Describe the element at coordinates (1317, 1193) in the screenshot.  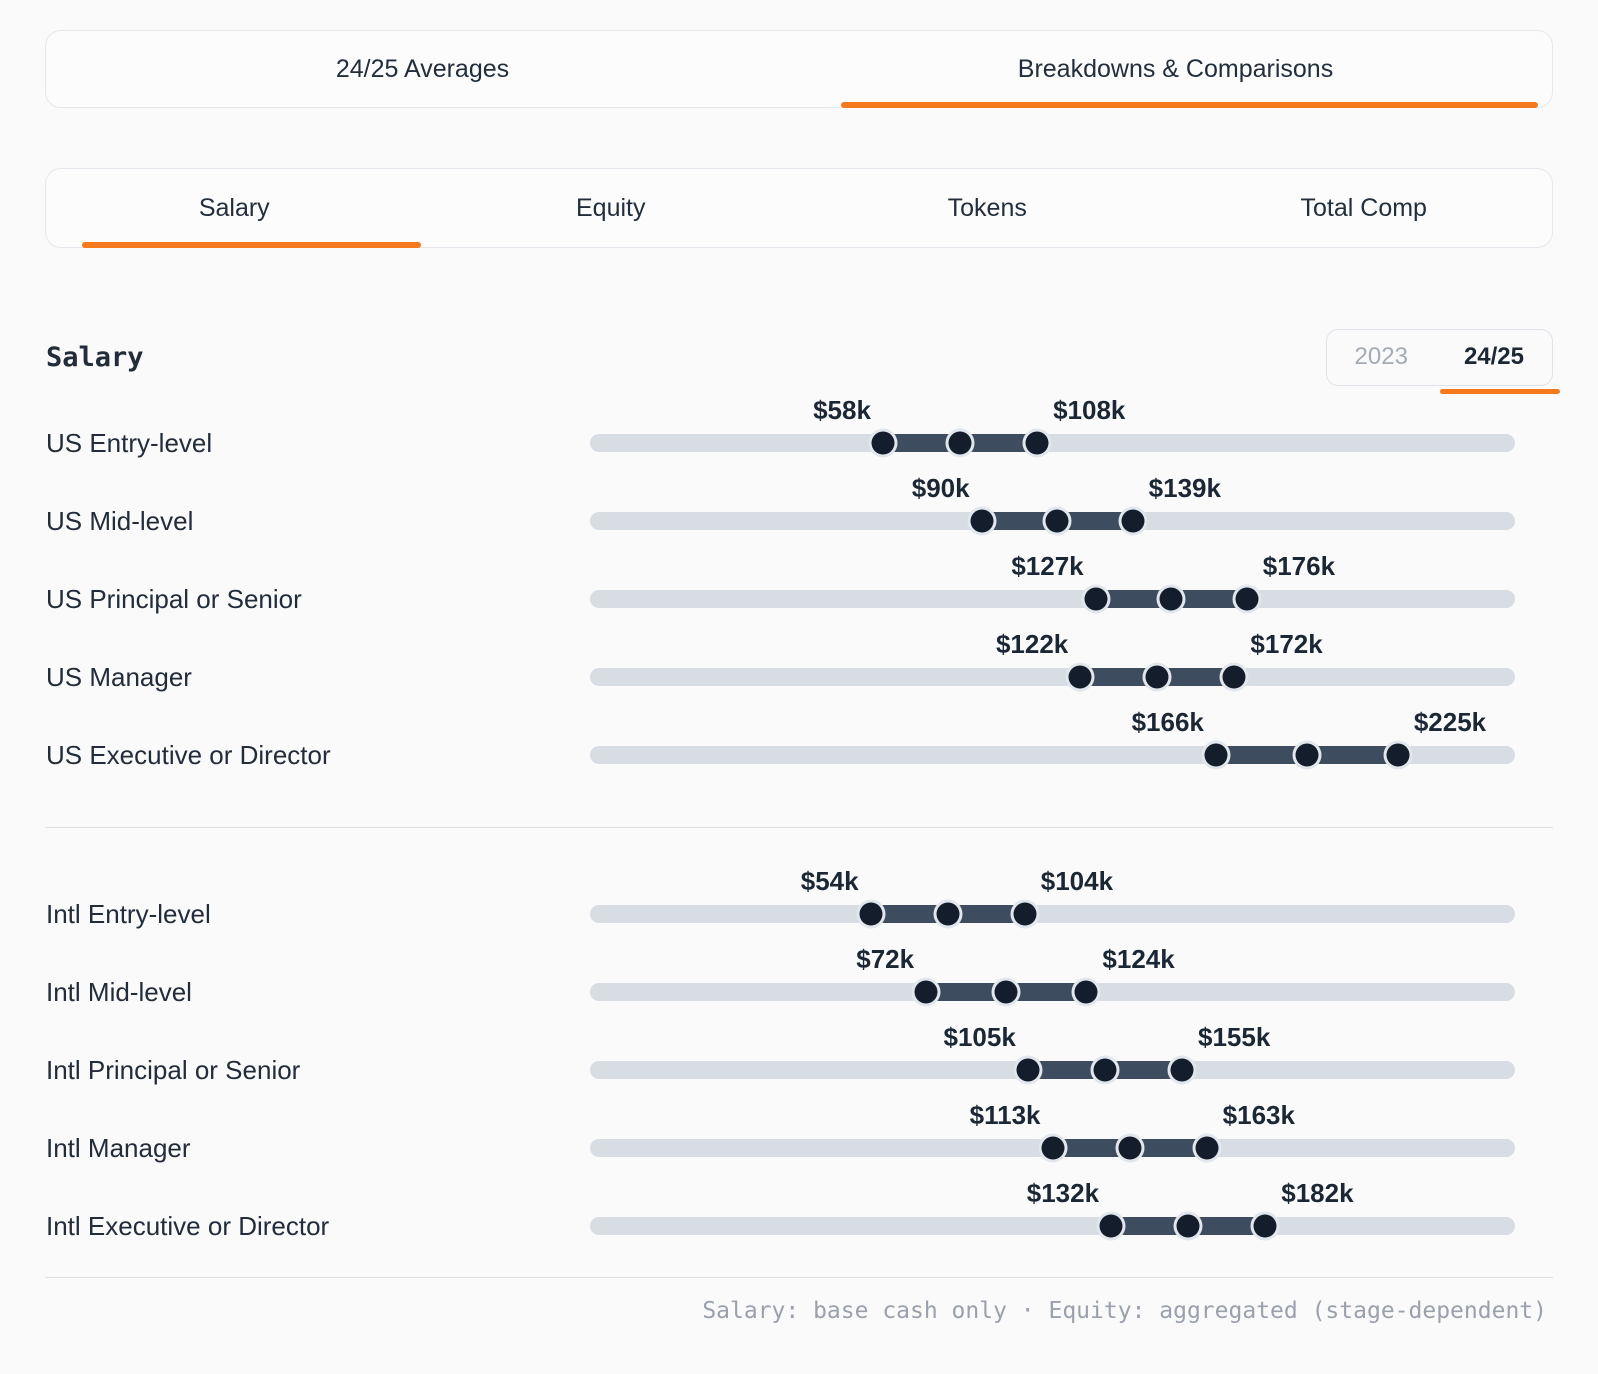
I see `range-max-value: $182k` at that location.